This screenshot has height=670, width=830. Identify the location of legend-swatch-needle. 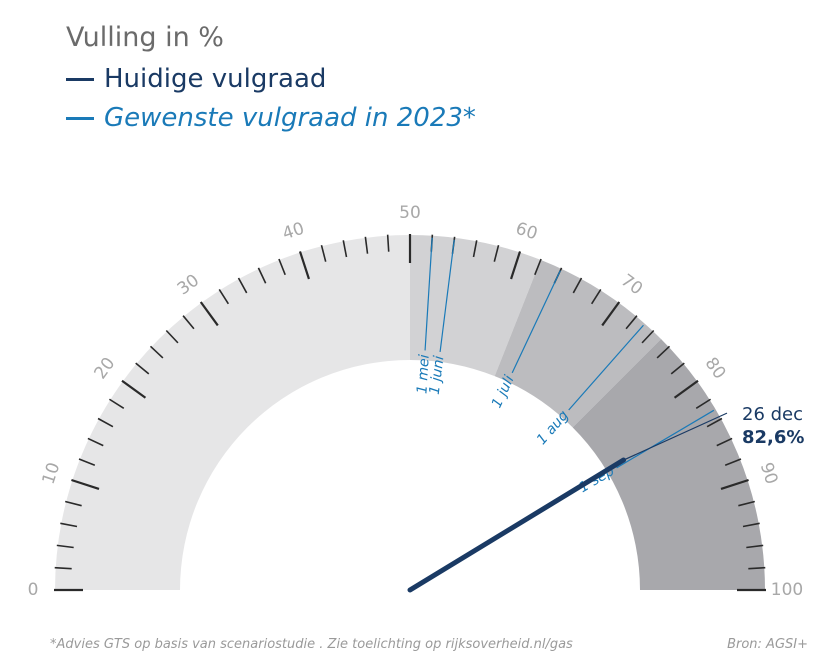
(80, 79).